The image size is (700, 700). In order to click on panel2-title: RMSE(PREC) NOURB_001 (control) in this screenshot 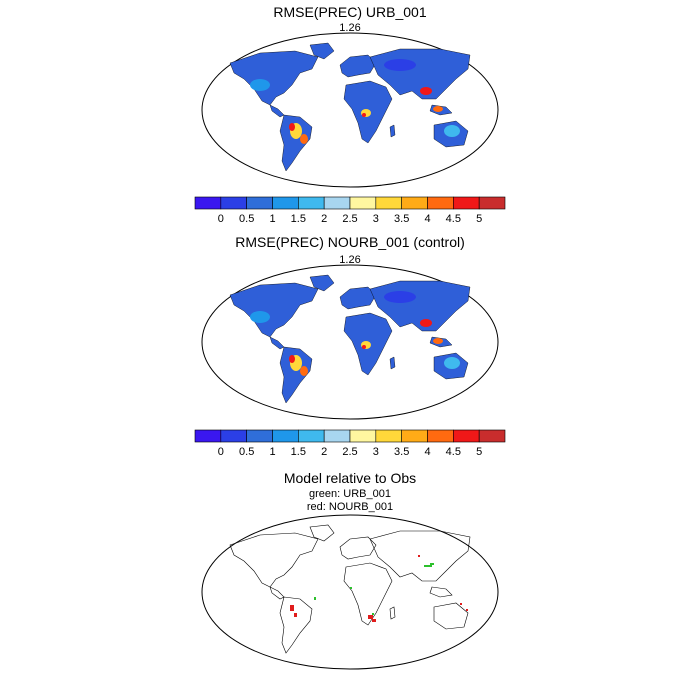, I will do `click(350, 242)`.